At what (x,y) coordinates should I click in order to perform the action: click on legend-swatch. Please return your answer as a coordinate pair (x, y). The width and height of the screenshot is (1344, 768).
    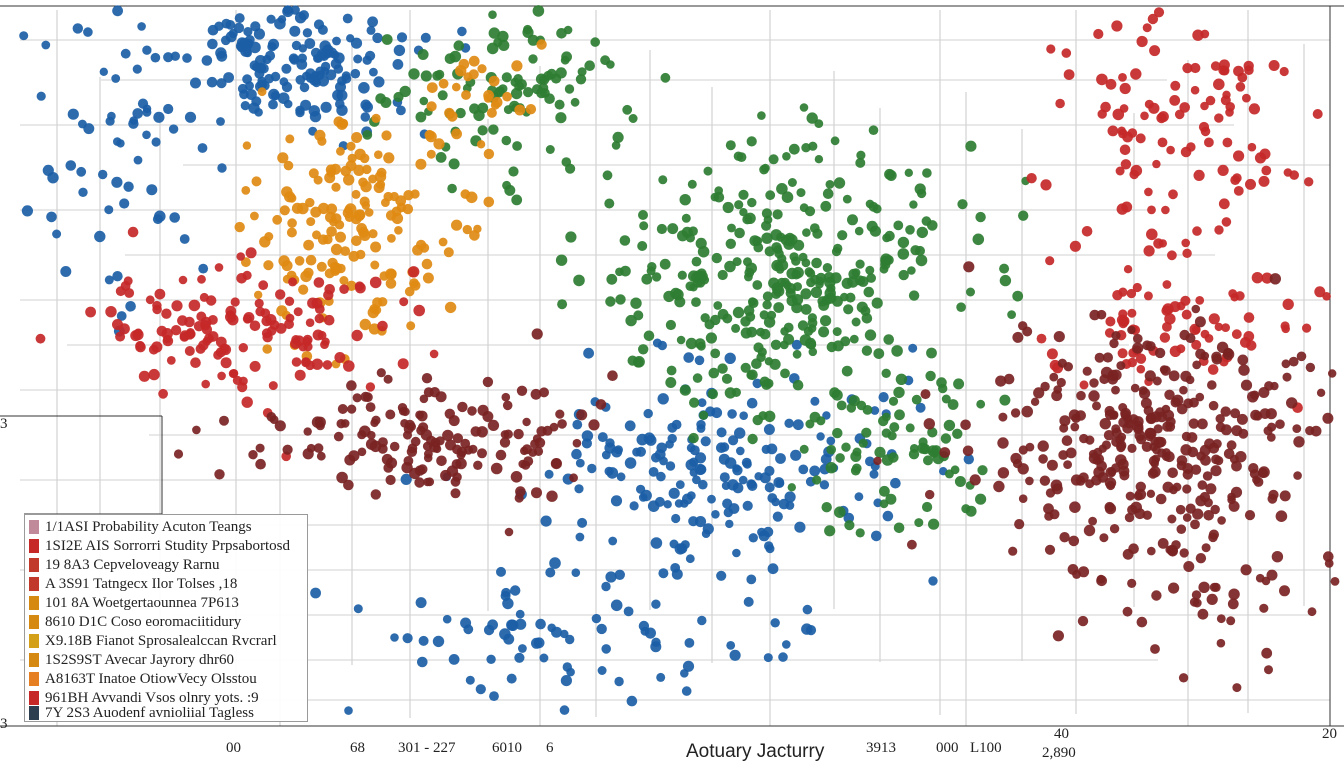
    Looking at the image, I should click on (34, 622).